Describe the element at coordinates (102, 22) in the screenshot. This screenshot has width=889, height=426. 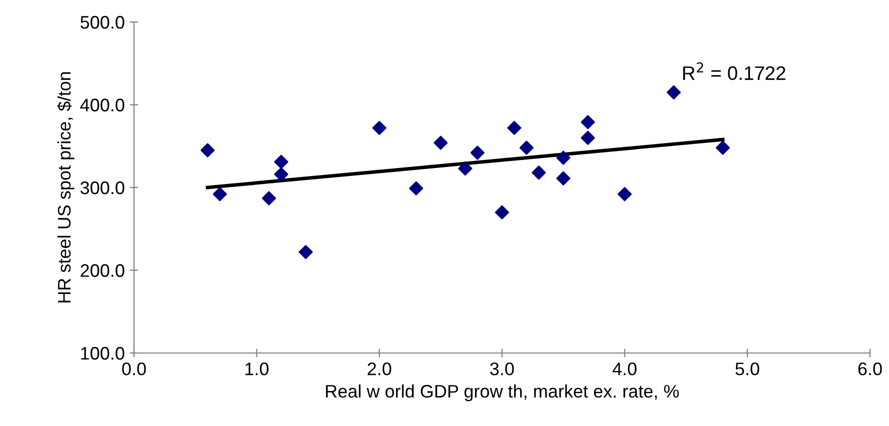
I see `y-tick-label: 500.0` at that location.